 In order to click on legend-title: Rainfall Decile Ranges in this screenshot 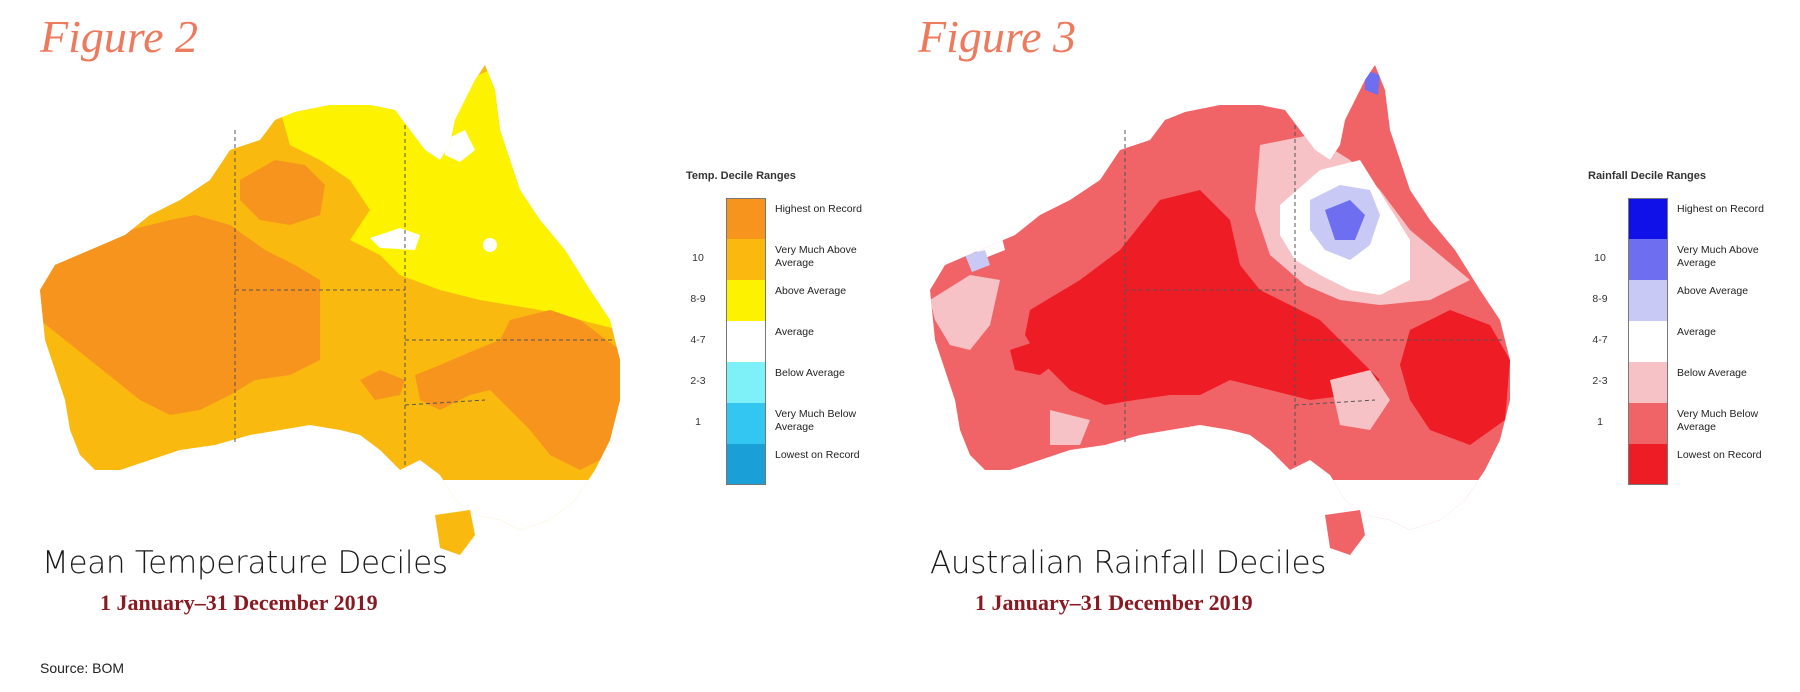, I will do `click(1647, 176)`.